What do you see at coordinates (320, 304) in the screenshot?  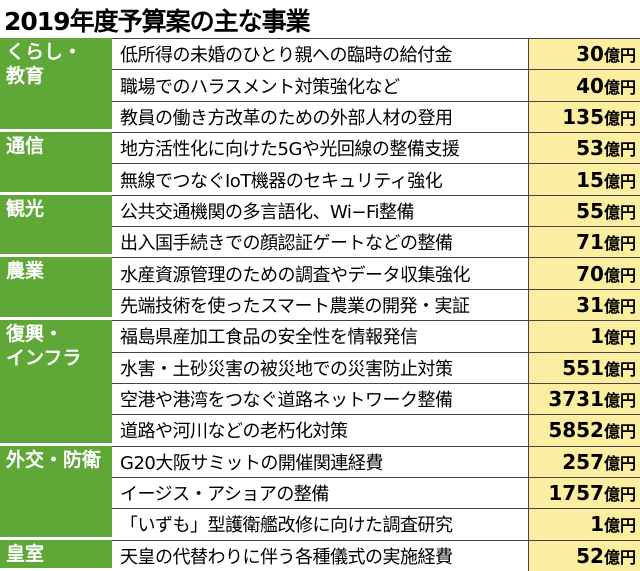 I see `item-cell: 先端技術を使ったスマート農業の開発・実証` at bounding box center [320, 304].